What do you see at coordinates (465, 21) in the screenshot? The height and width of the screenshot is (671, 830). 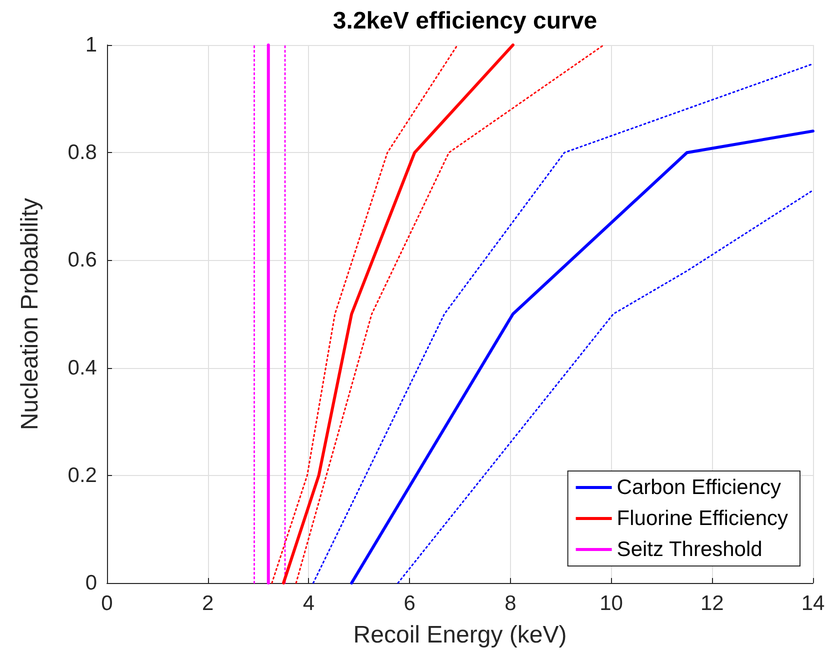 I see `chart-title: 3.2keV efficiency curve` at bounding box center [465, 21].